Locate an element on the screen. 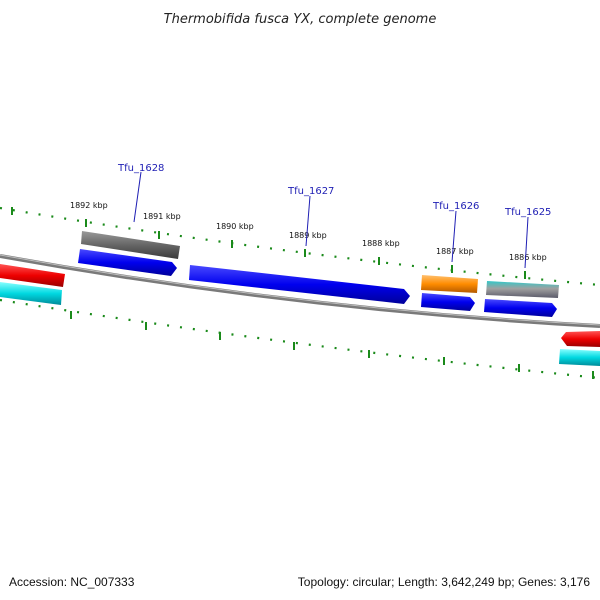  gene-label-tfu-1628: Tfu_1628 is located at coordinates (140, 168).